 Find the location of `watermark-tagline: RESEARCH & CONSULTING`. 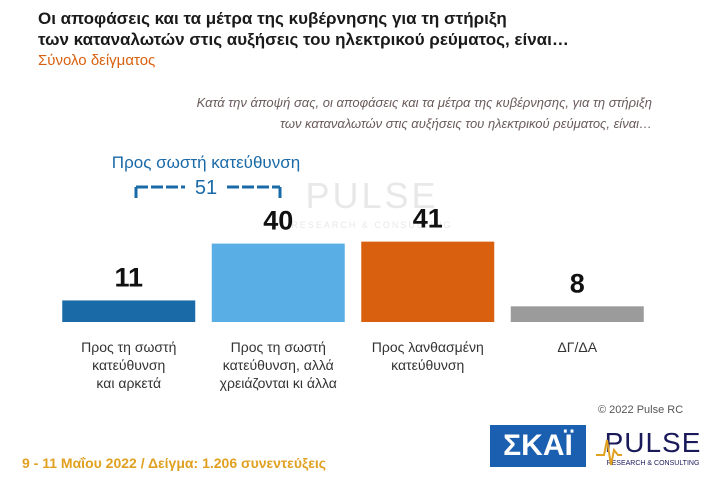

watermark-tagline: RESEARCH & CONSULTING is located at coordinates (371, 225).